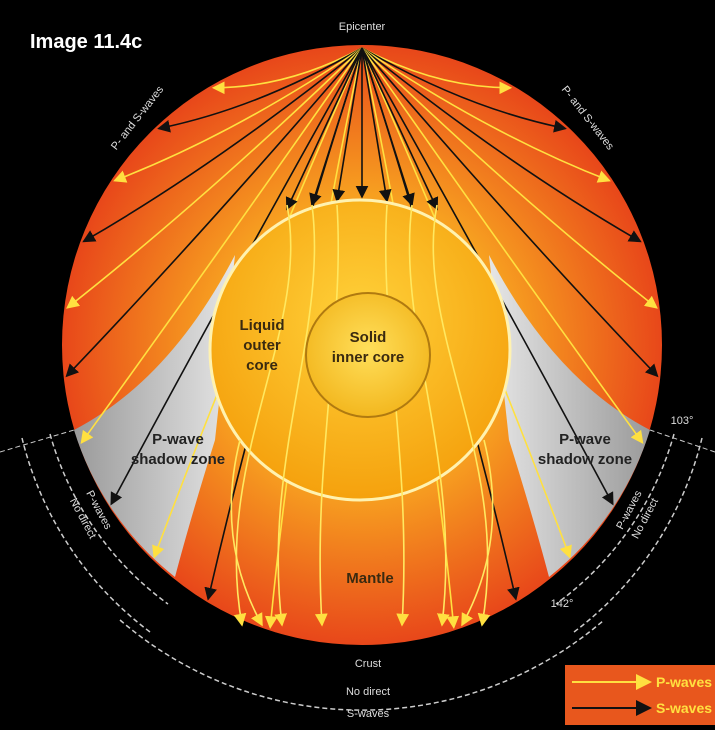 Image resolution: width=715 pixels, height=730 pixels. What do you see at coordinates (682, 421) in the screenshot?
I see `angle-label: 103°` at bounding box center [682, 421].